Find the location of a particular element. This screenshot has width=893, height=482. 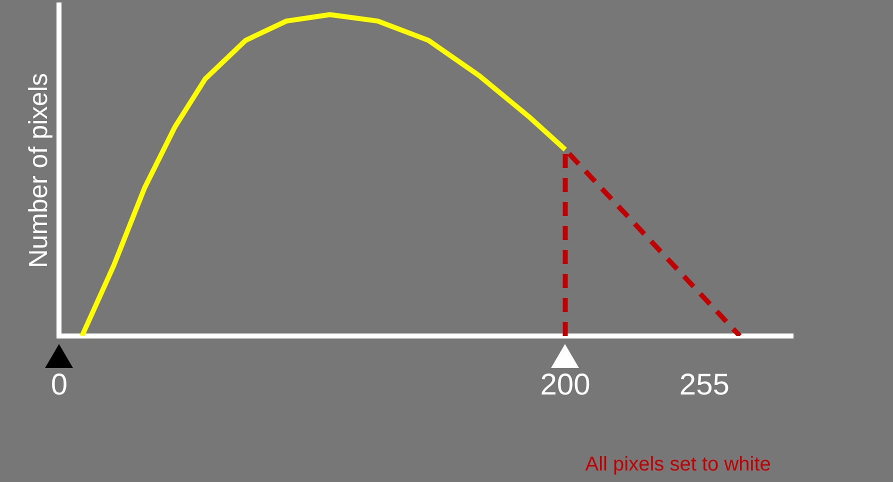

x-tick-label: 0 is located at coordinates (59, 385).